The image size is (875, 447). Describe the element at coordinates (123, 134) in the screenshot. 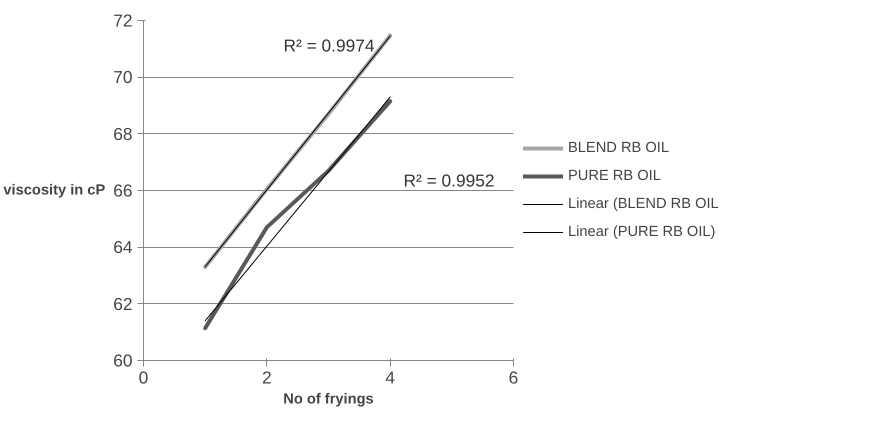

I see `y-tick-label: 68` at that location.